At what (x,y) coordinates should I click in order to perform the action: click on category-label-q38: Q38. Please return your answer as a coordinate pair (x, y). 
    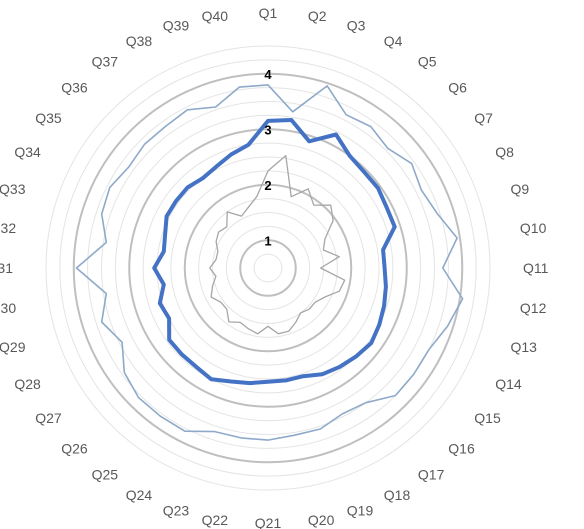
    Looking at the image, I should click on (139, 41).